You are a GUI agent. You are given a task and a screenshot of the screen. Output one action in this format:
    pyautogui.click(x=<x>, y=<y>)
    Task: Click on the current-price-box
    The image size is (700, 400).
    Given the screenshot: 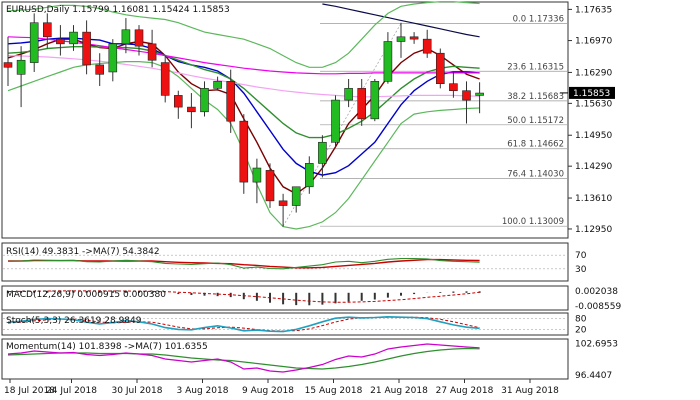 What is the action you would take?
    pyautogui.click(x=592, y=92)
    